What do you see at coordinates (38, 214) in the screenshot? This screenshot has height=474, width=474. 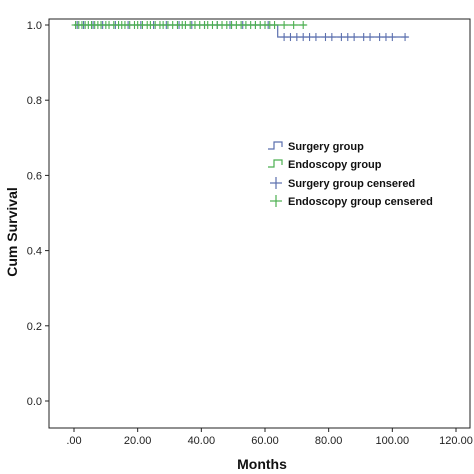 I see `y-axis: 0.0 0.2 0.4 0.6 0.8 1.0` at bounding box center [38, 214].